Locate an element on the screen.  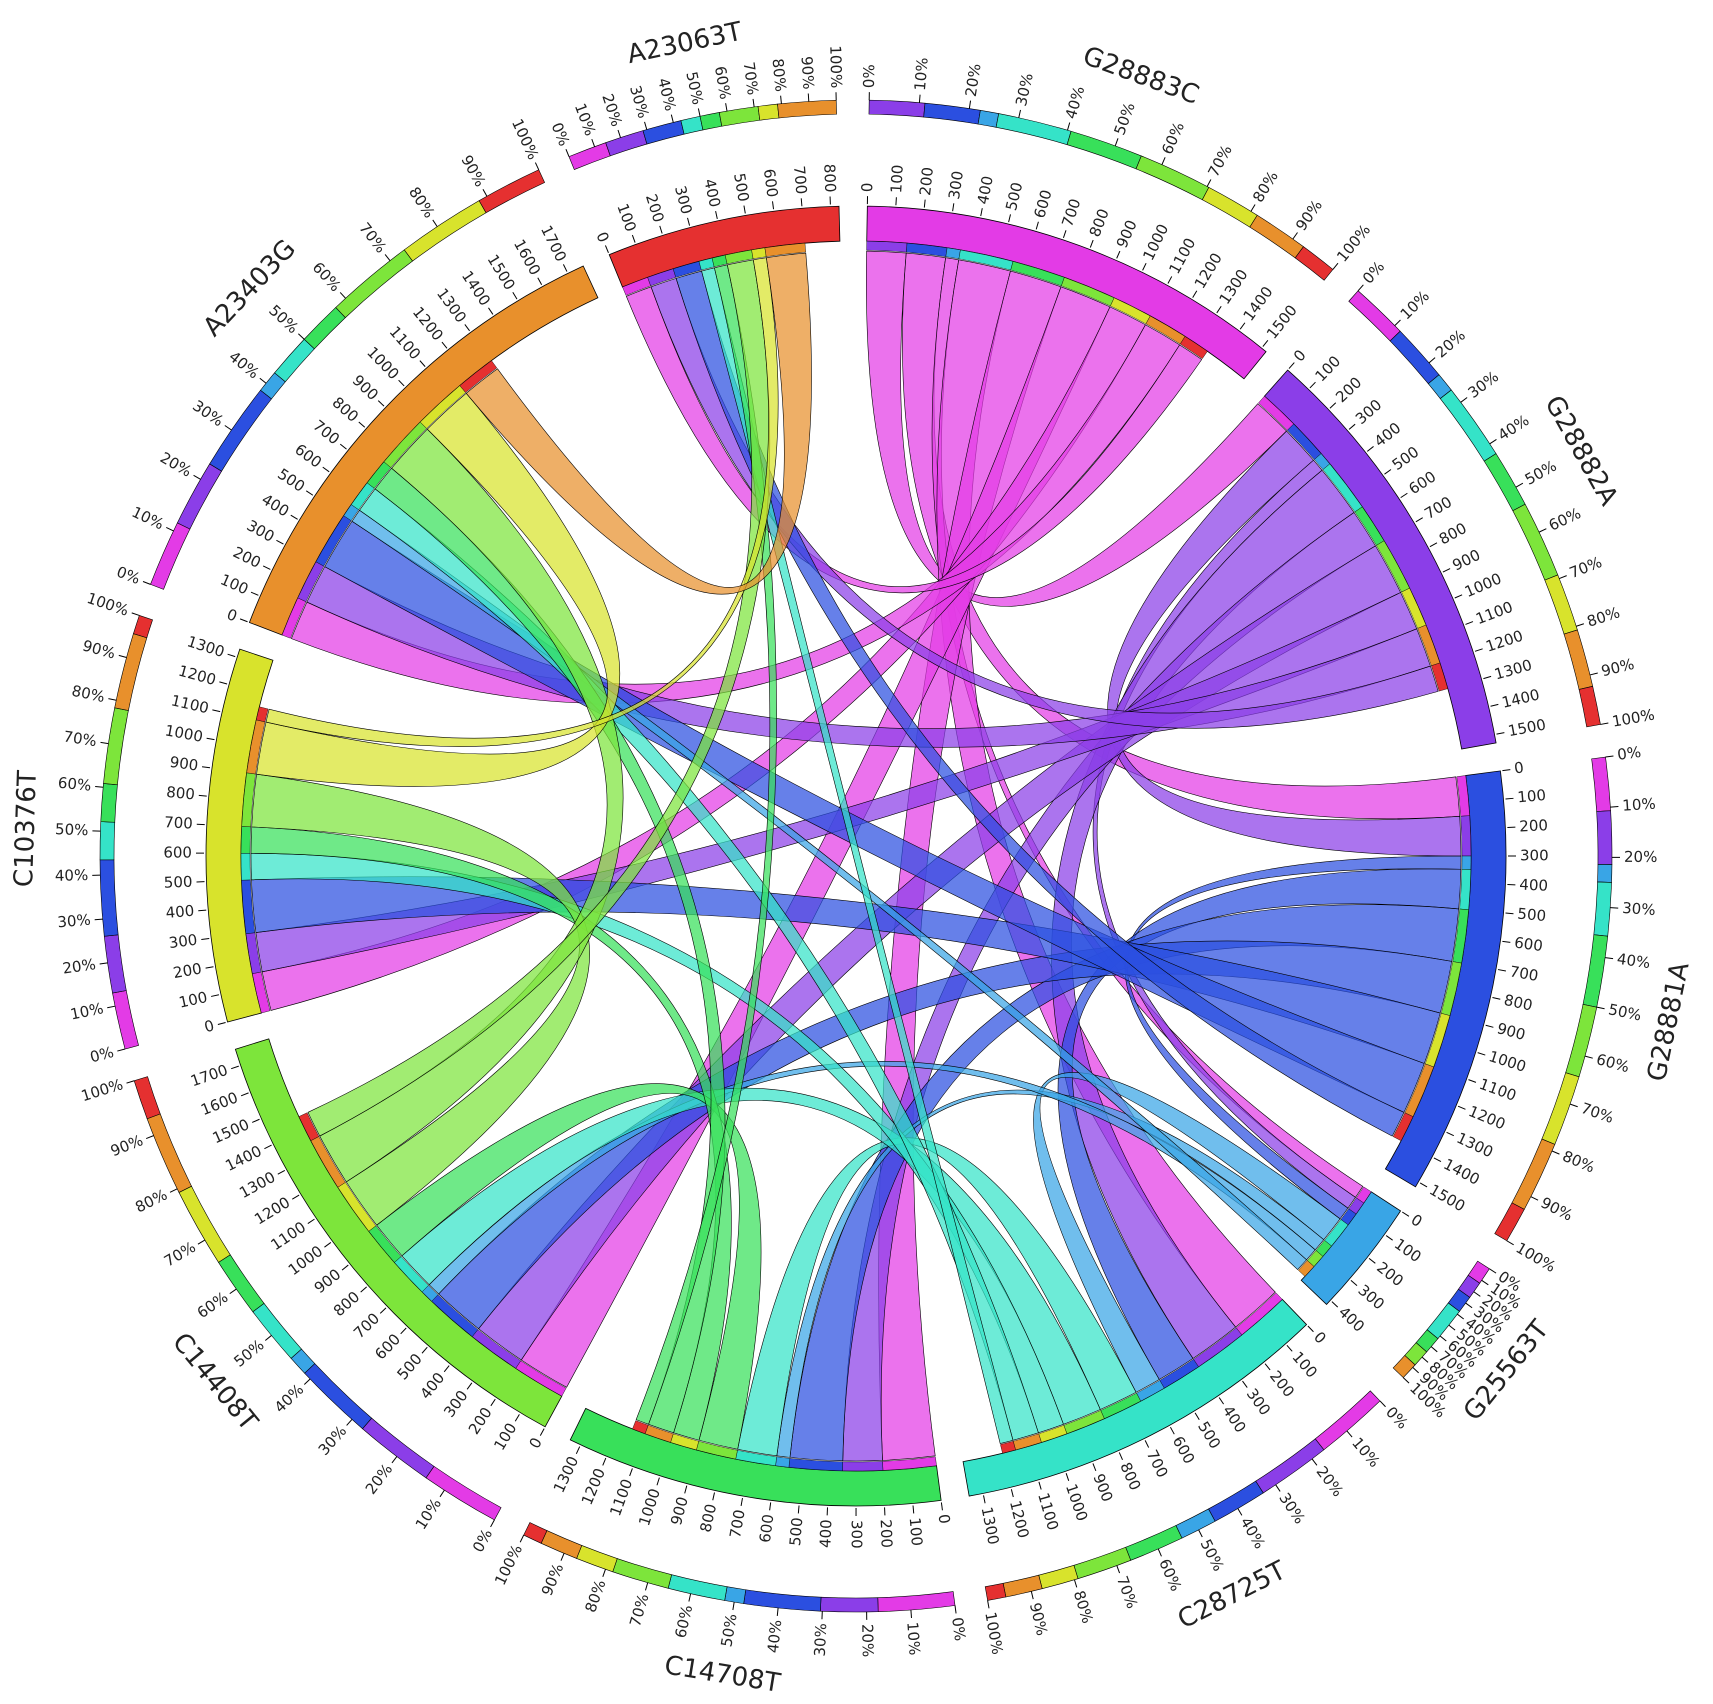
percent-tick-label: 40% is located at coordinates (289, 1398).